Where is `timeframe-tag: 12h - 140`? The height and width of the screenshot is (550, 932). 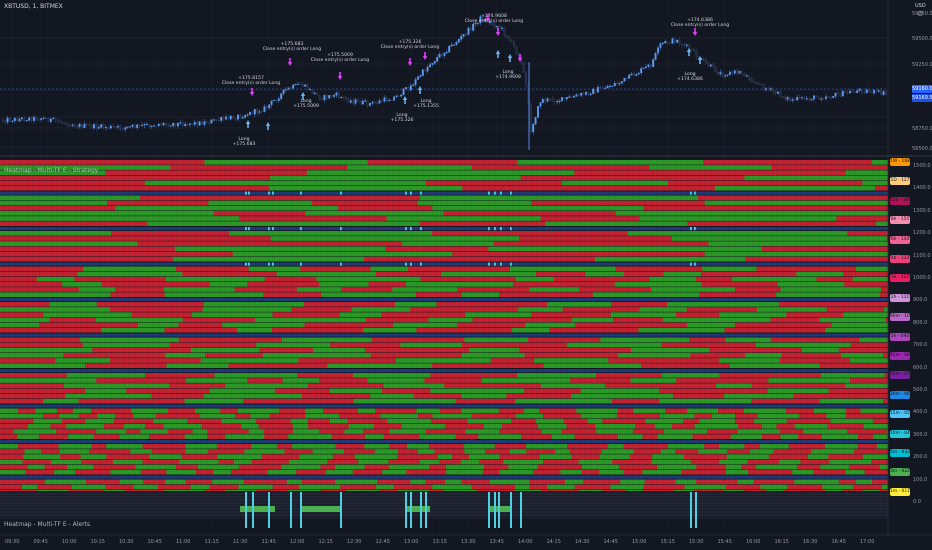 timeframe-tag: 12h - 140 is located at coordinates (900, 200).